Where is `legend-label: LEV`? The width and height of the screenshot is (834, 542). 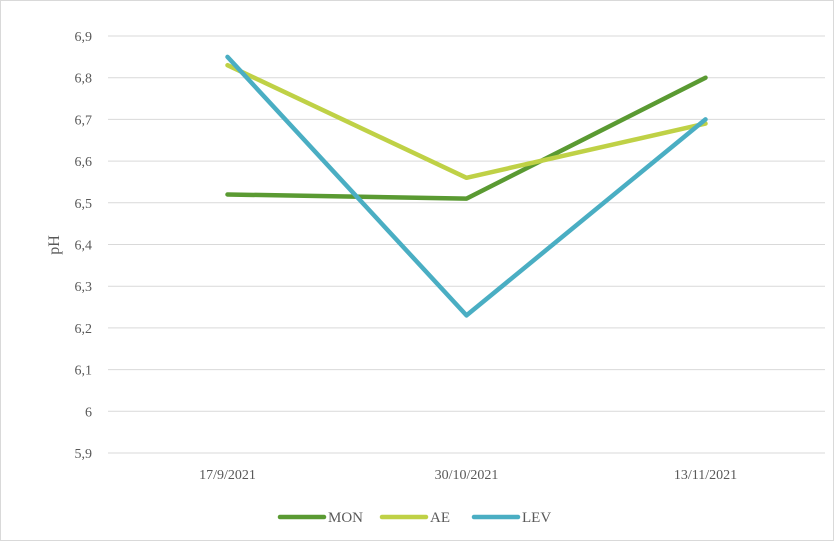
legend-label: LEV is located at coordinates (536, 518).